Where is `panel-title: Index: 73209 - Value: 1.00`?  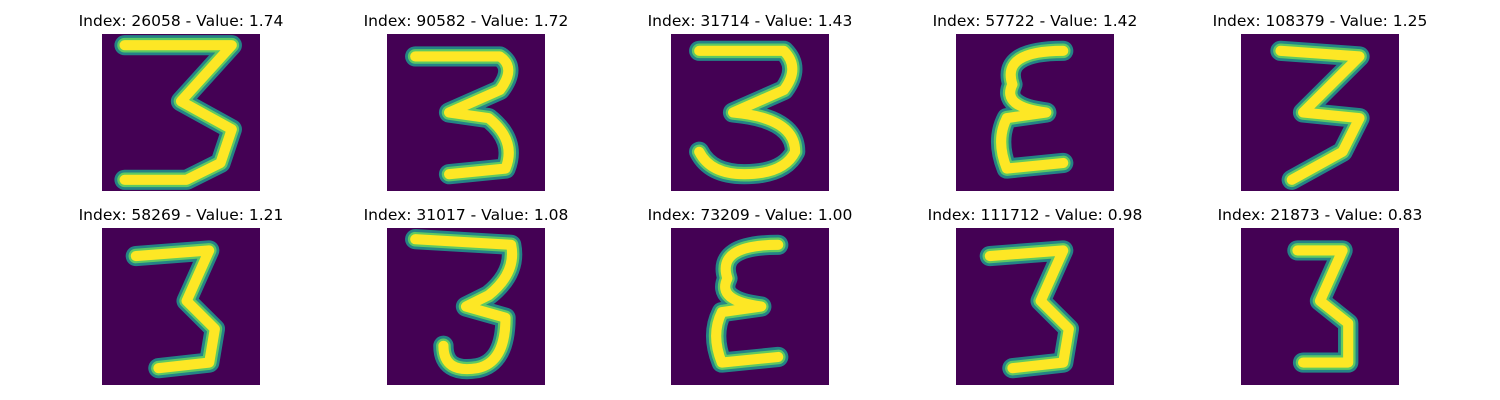 panel-title: Index: 73209 - Value: 1.00 is located at coordinates (750, 215).